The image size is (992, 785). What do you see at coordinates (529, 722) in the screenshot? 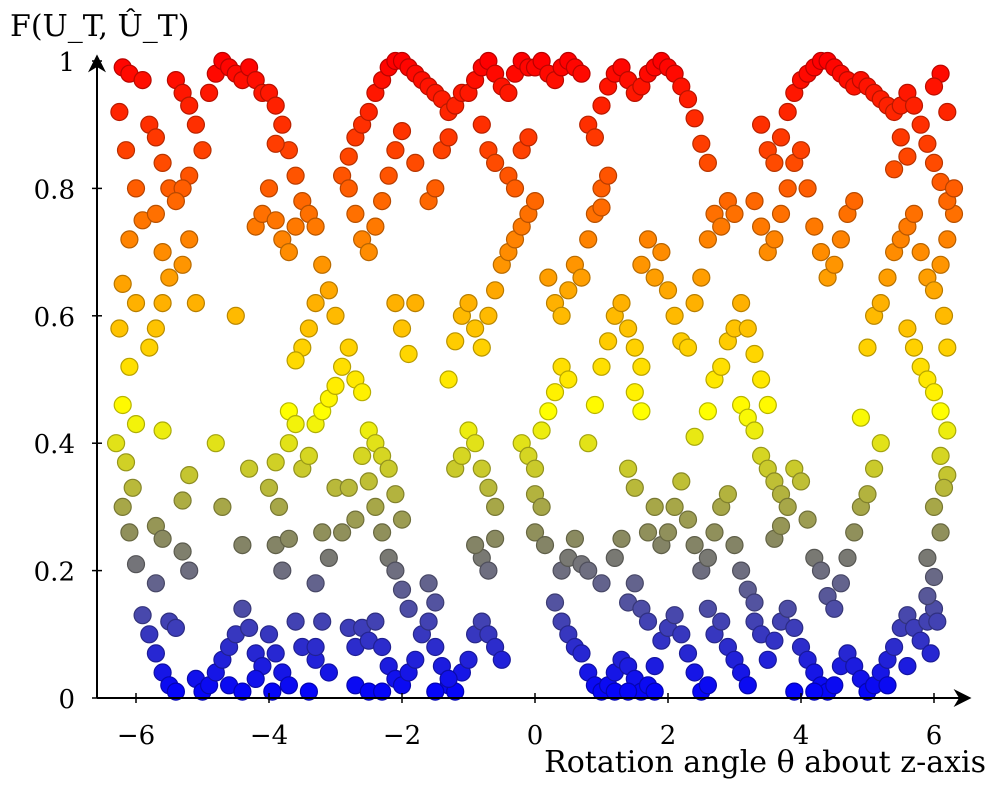
I see `x-axis-ticks: −6 −4 −2 0 2 4 6` at bounding box center [529, 722].